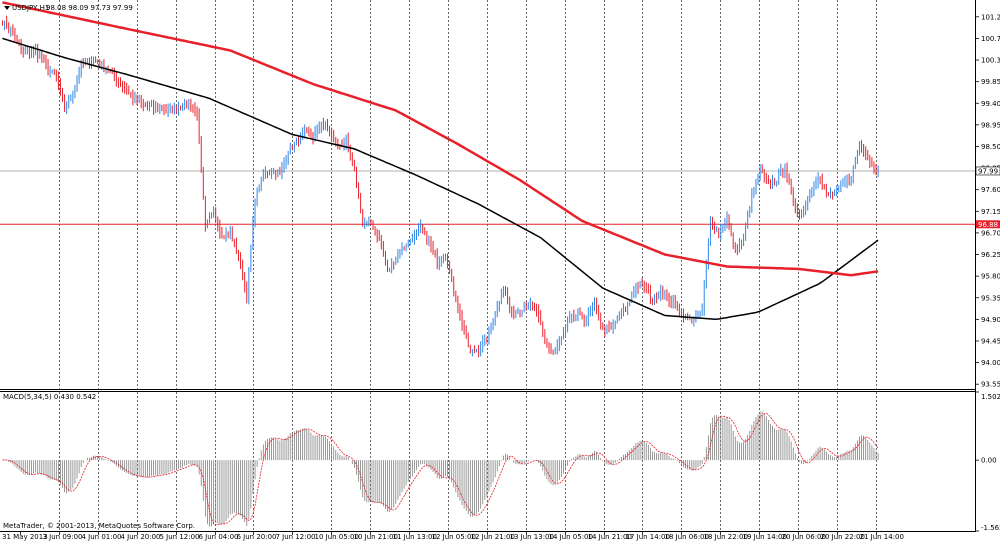 The image size is (1000, 541). I want to click on time-tick-label: 14 Jun 05:00, so click(571, 537).